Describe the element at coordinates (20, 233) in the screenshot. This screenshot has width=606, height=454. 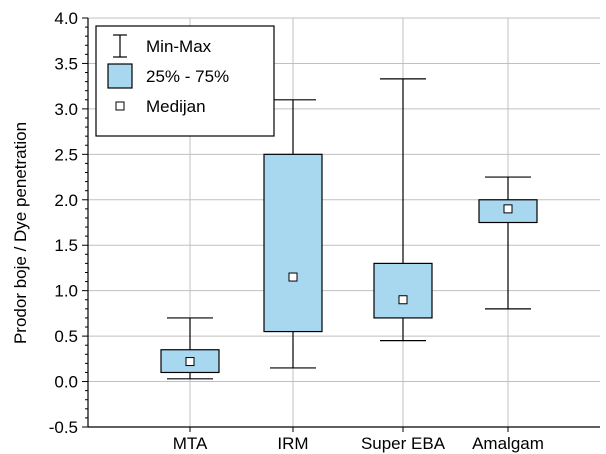
I see `y-axis-title: Prodor boje / Dye penetration` at that location.